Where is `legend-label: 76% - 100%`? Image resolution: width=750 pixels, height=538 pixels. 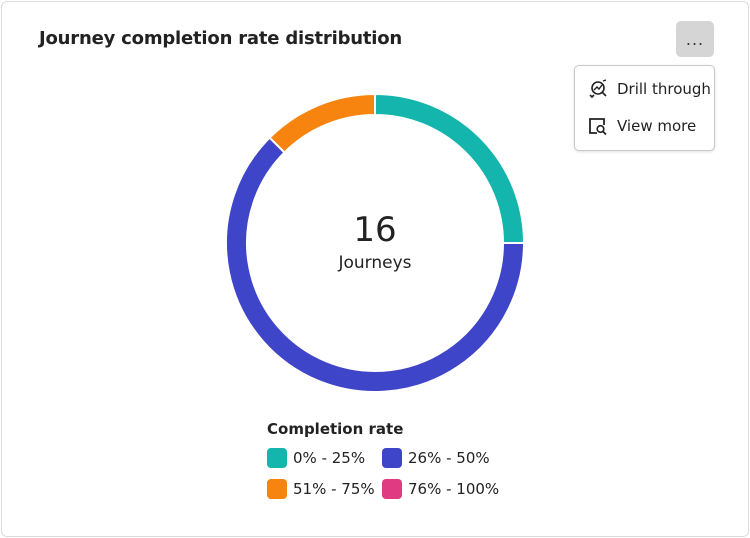 legend-label: 76% - 100% is located at coordinates (454, 489).